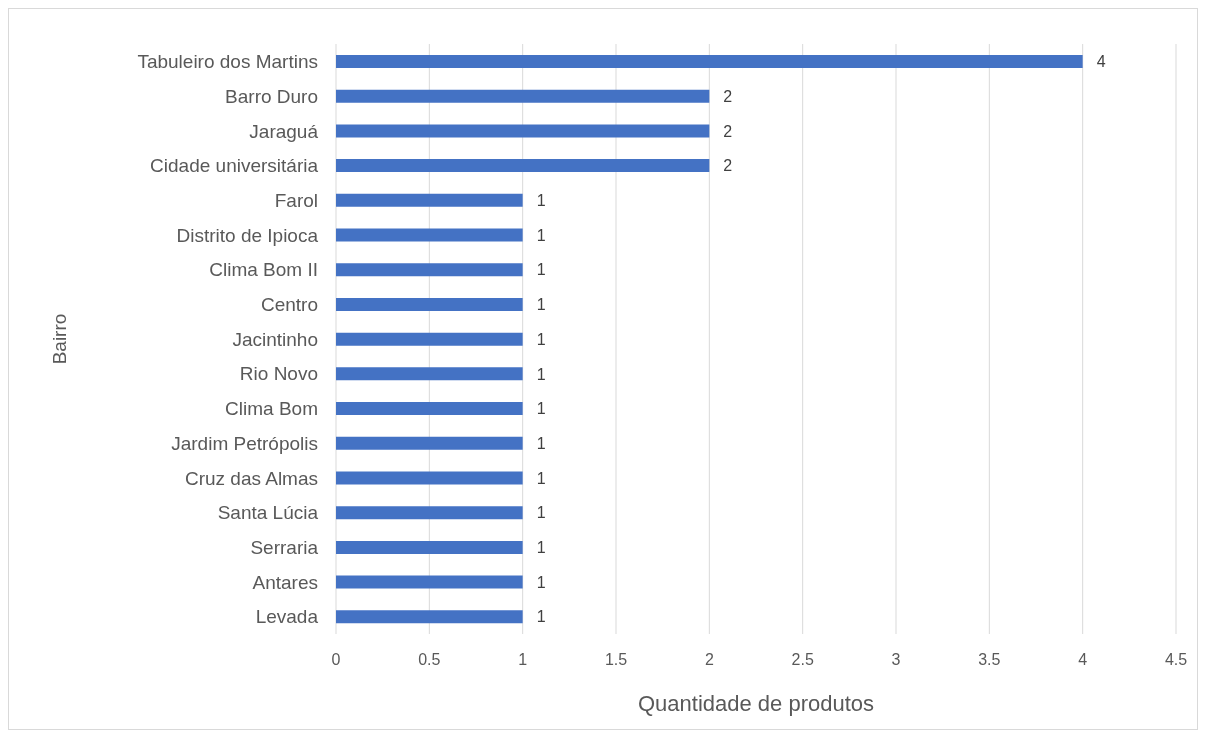 The width and height of the screenshot is (1208, 740). Describe the element at coordinates (285, 582) in the screenshot. I see `y-tick-label: Antares` at that location.